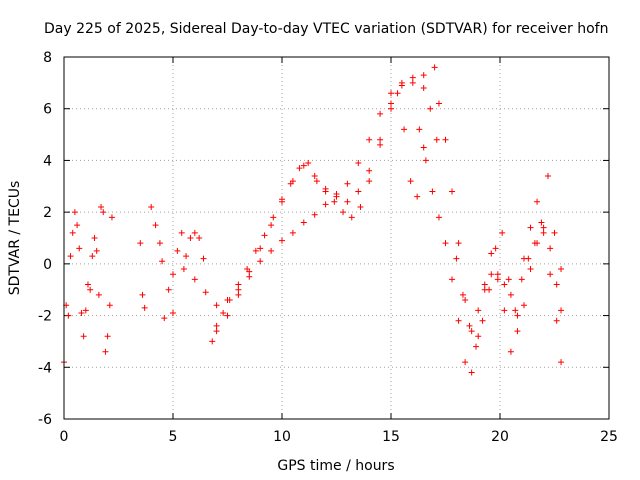 The height and width of the screenshot is (480, 640). Describe the element at coordinates (391, 437) in the screenshot. I see `x-tick-label: 15` at that location.